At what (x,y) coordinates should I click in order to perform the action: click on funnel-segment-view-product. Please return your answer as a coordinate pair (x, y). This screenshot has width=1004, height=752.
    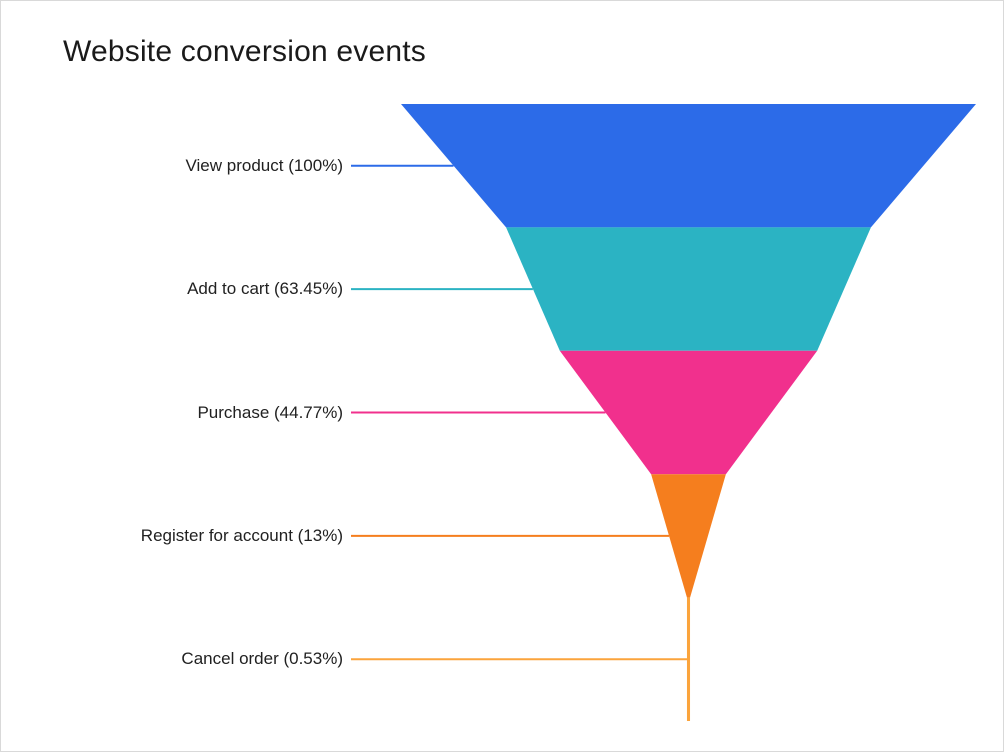
    Looking at the image, I should click on (688, 166).